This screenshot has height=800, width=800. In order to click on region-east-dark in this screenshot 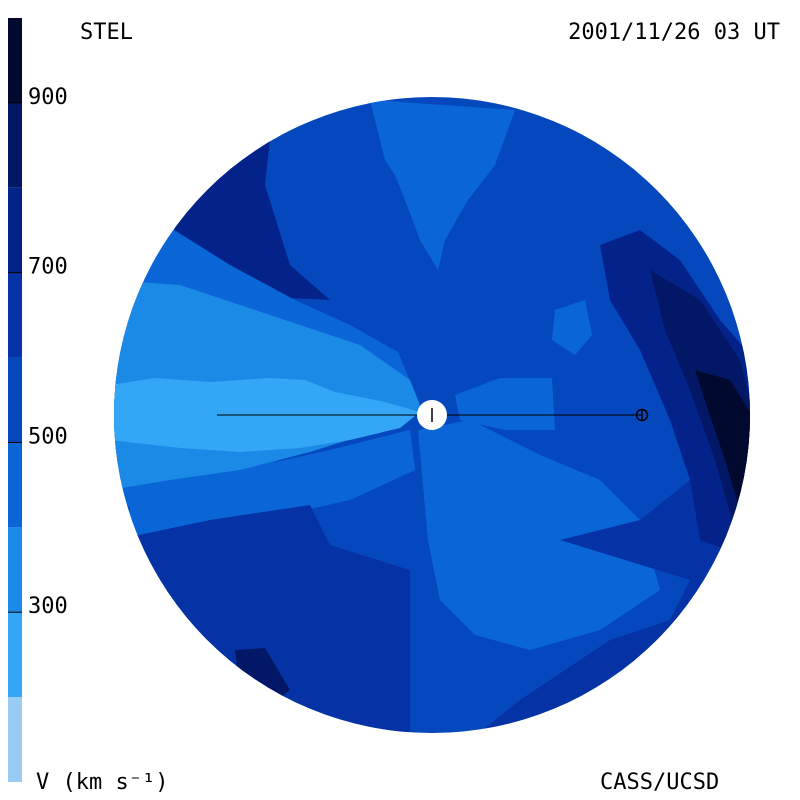, I will do `click(675, 395)`.